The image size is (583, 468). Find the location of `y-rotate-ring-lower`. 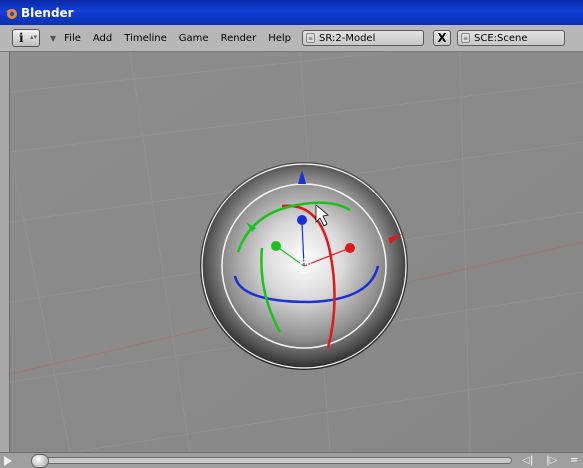

y-rotate-ring-lower is located at coordinates (271, 290).